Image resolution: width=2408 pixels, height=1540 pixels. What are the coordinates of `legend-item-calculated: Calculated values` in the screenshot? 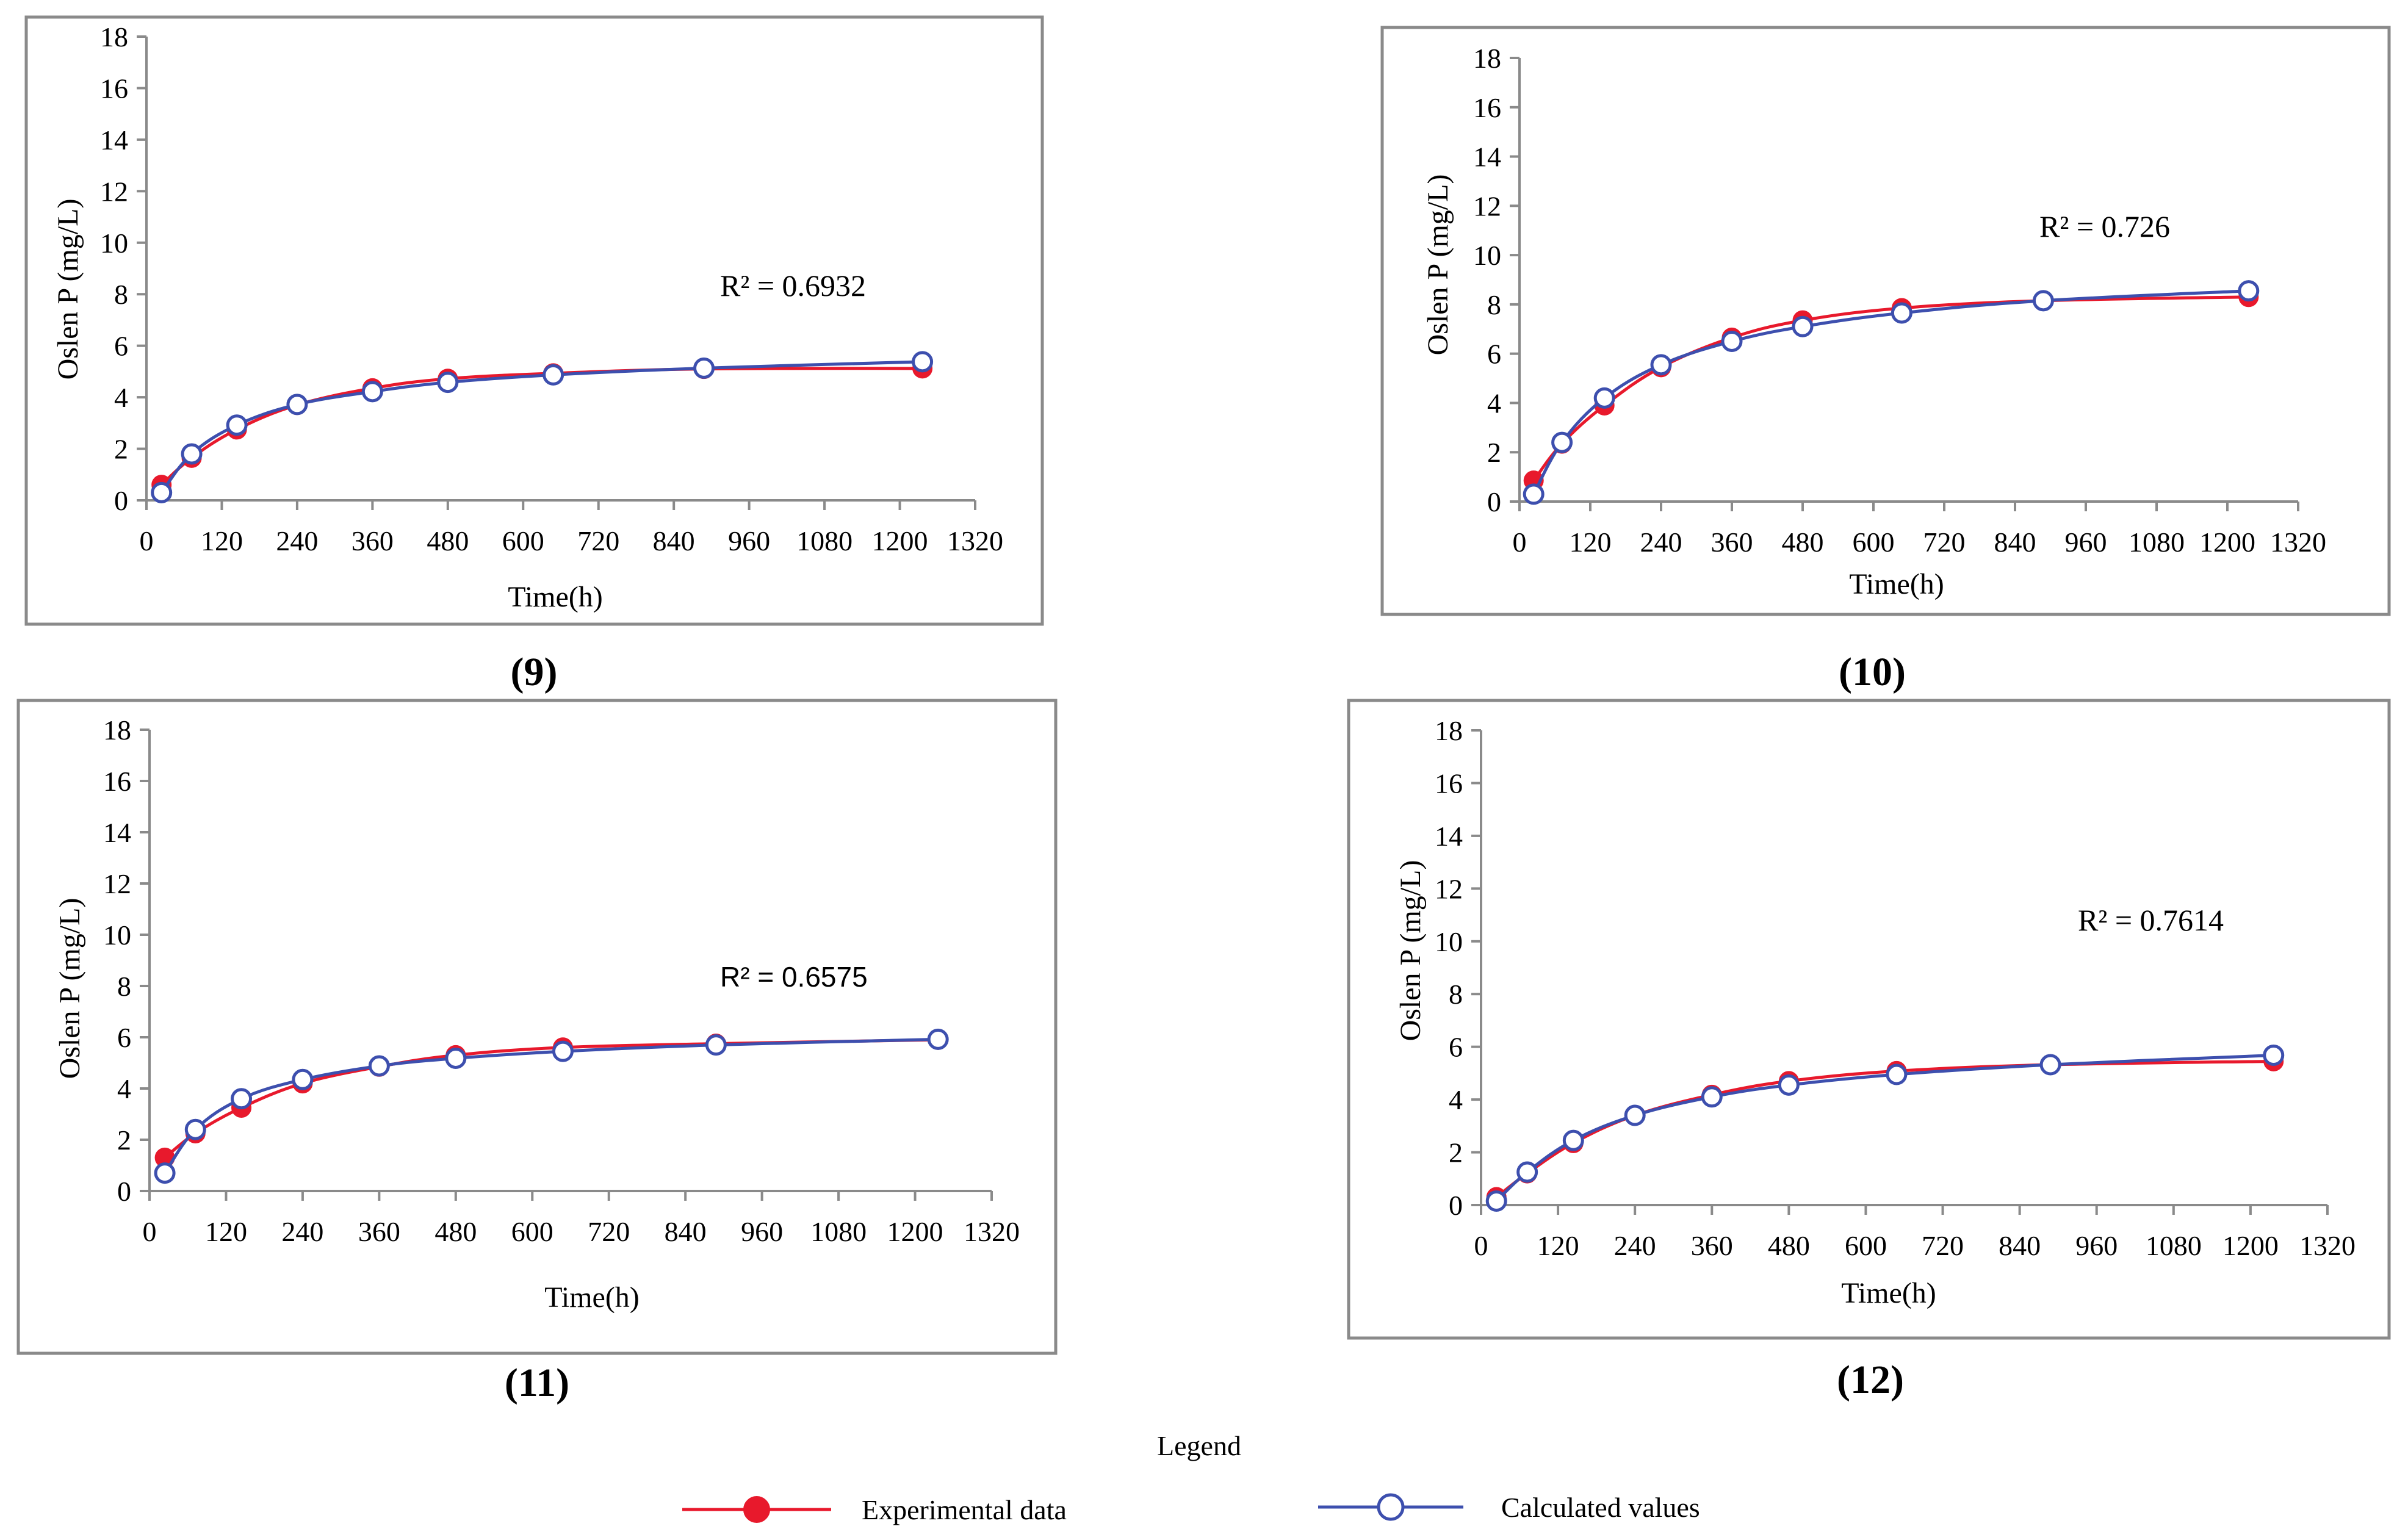 It's located at (1509, 1507).